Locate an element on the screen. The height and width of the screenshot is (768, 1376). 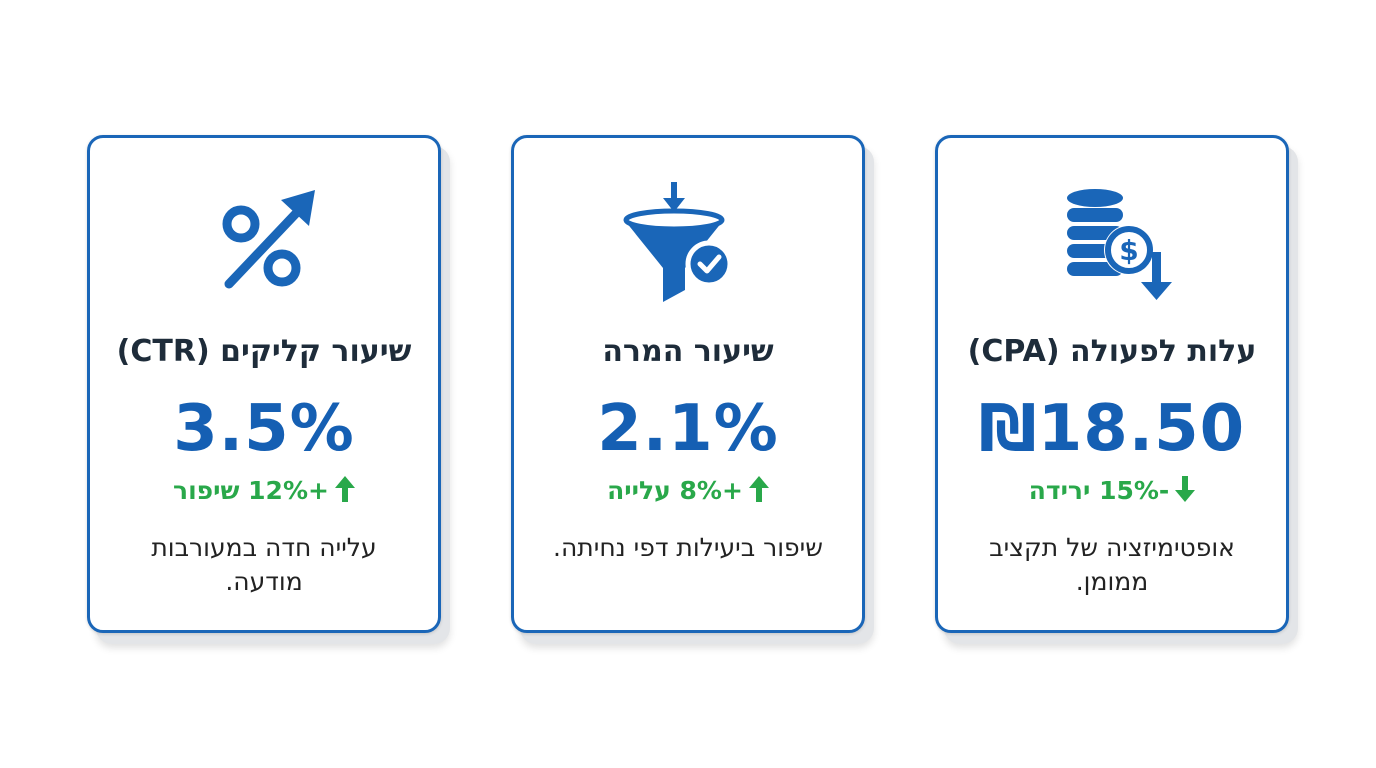
card-change: +12% שיפור is located at coordinates (264, 492).